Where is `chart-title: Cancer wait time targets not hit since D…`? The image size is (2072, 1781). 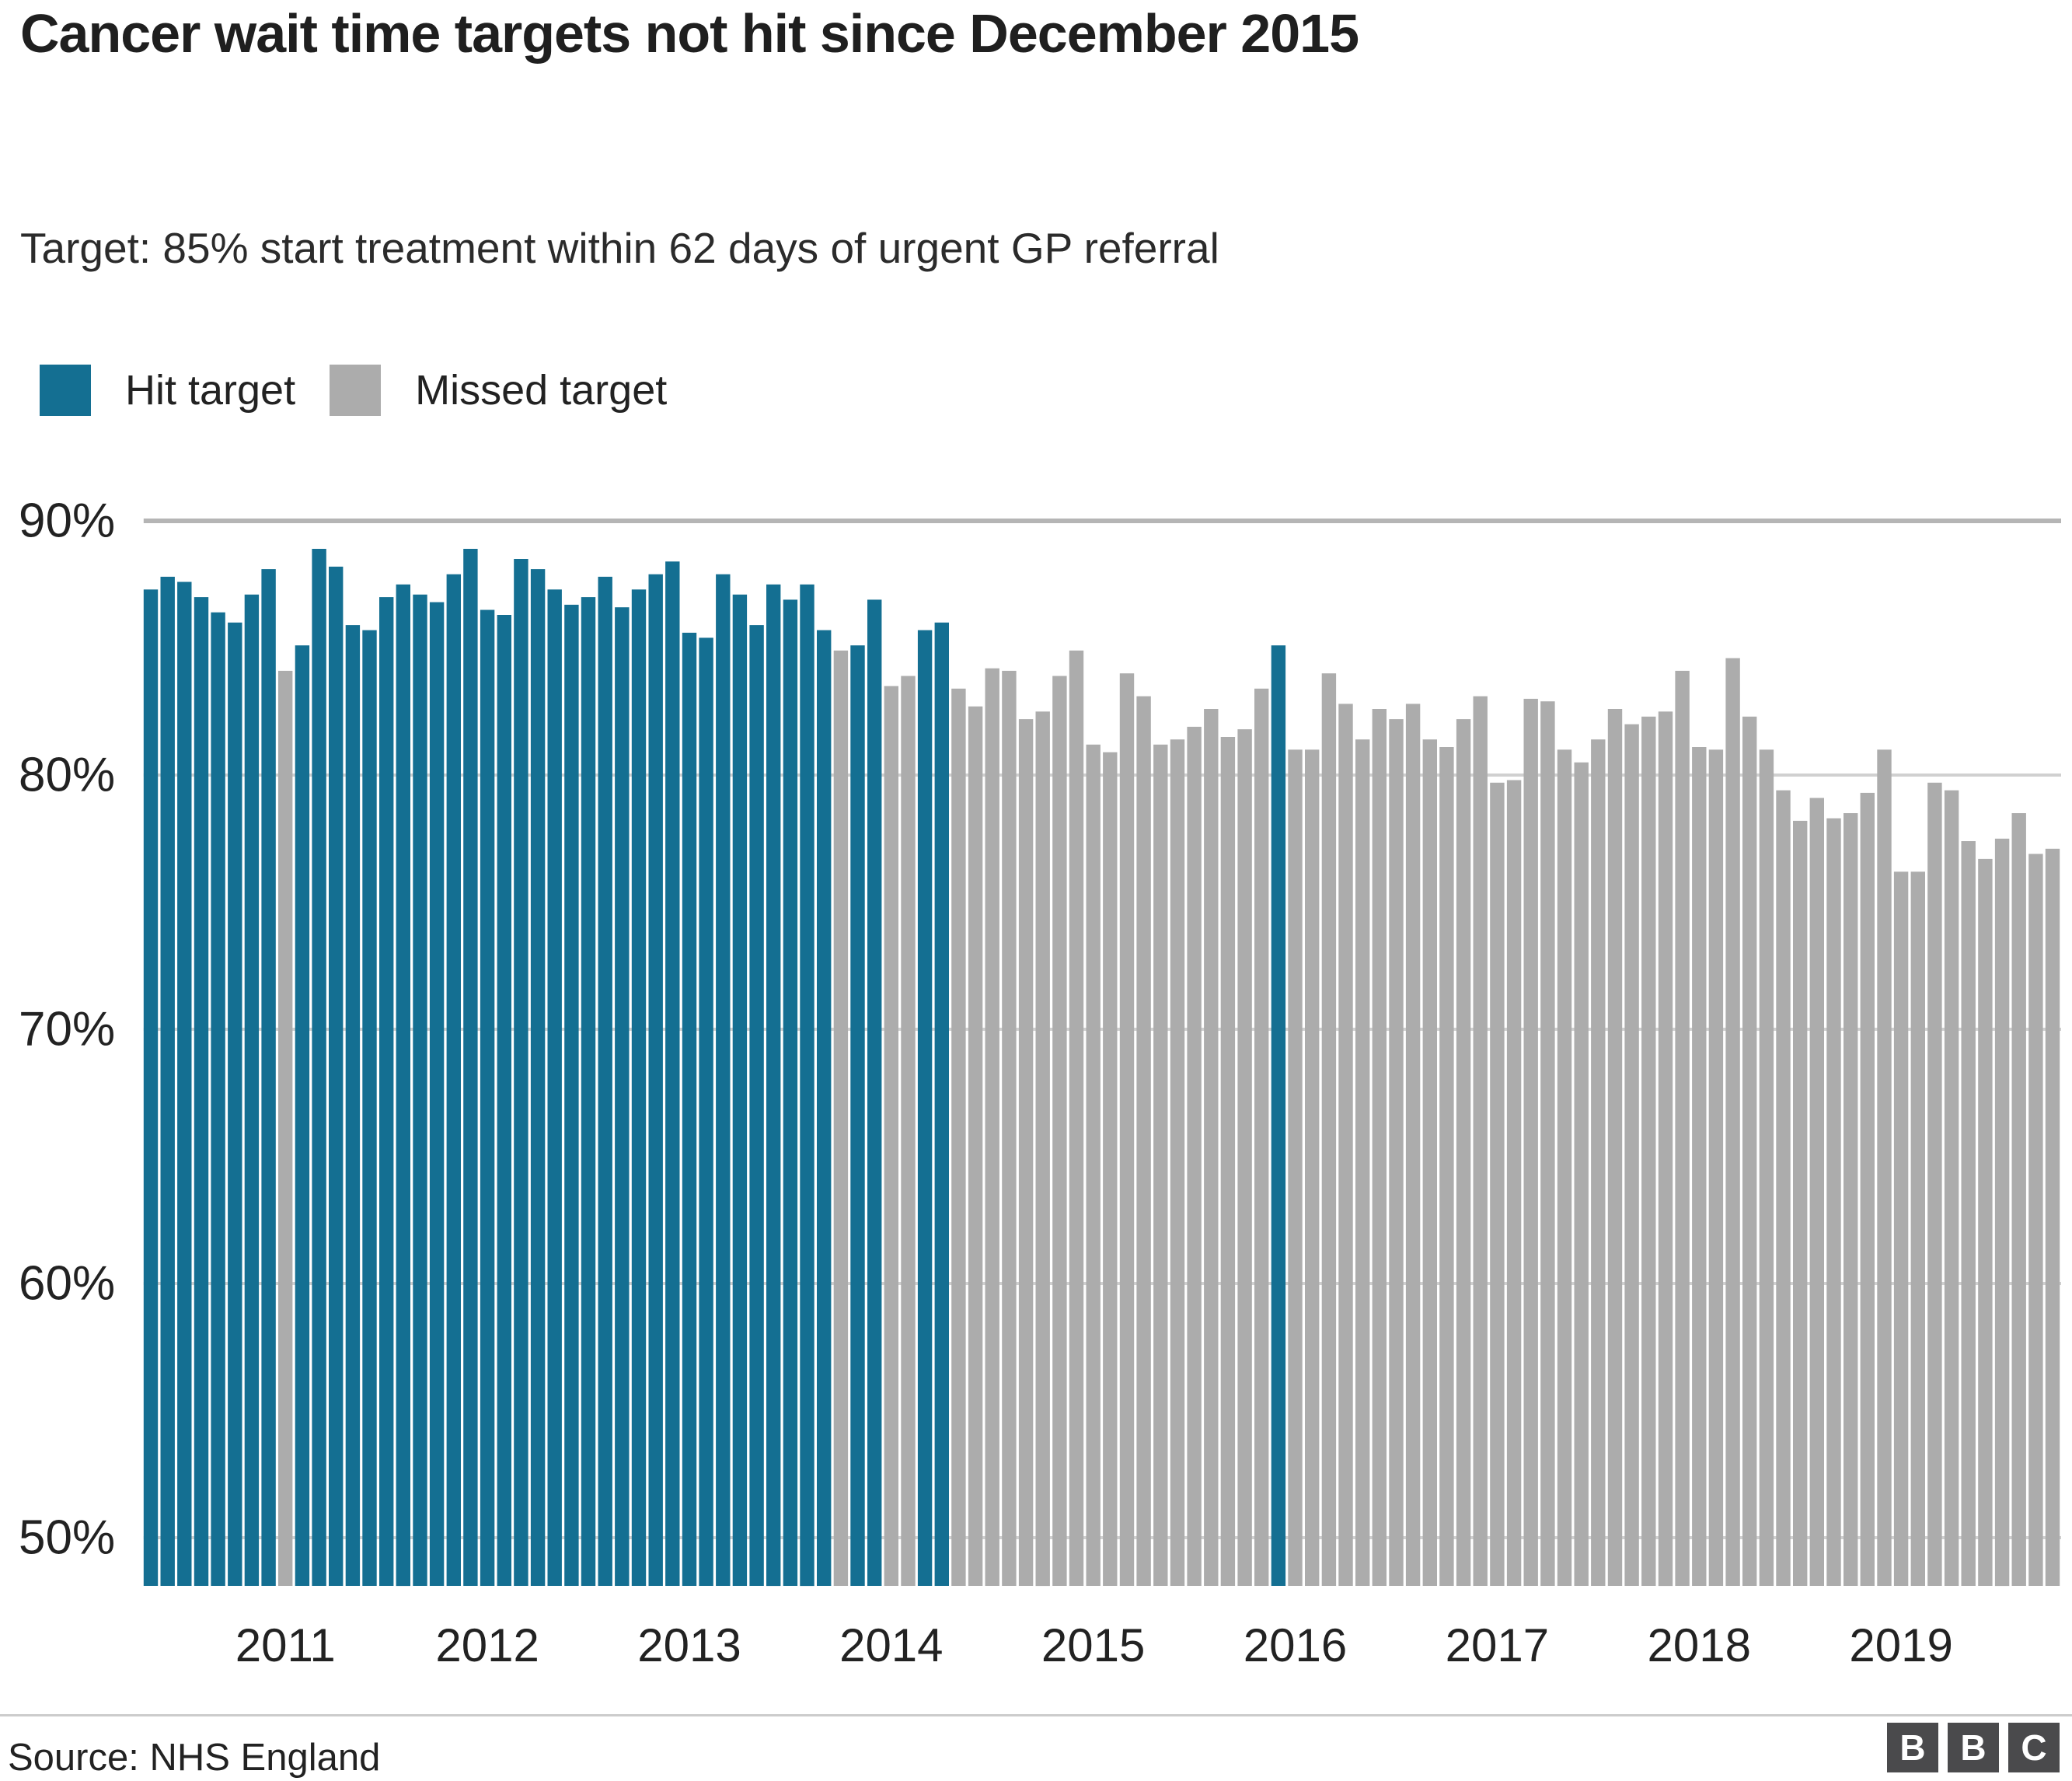
chart-title: Cancer wait time targets not hit since D… is located at coordinates (689, 33).